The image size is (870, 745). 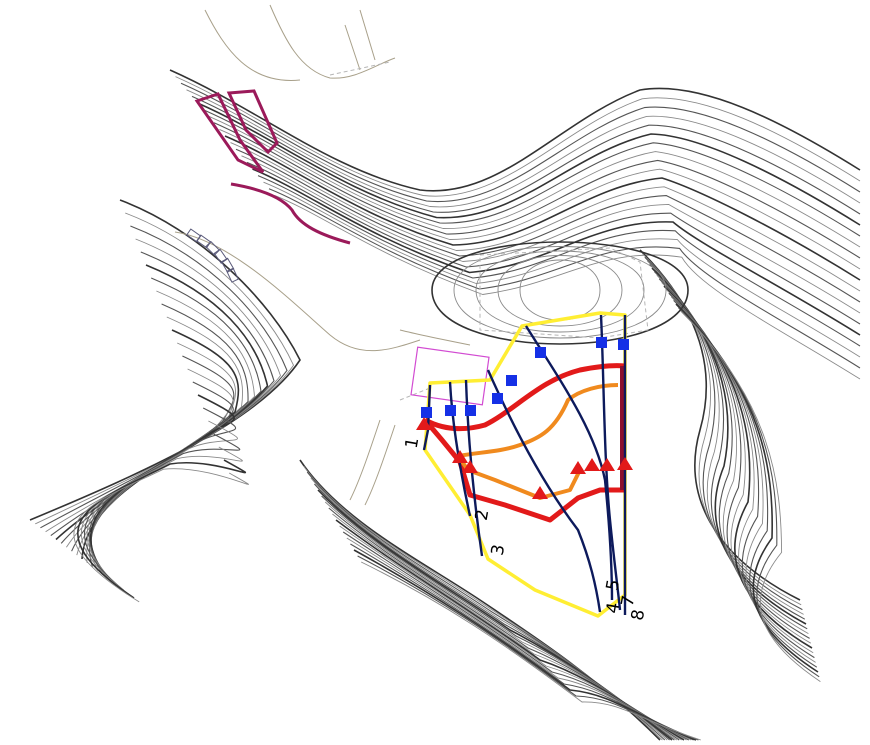 I want to click on profile-label-2: 2, so click(x=483, y=515).